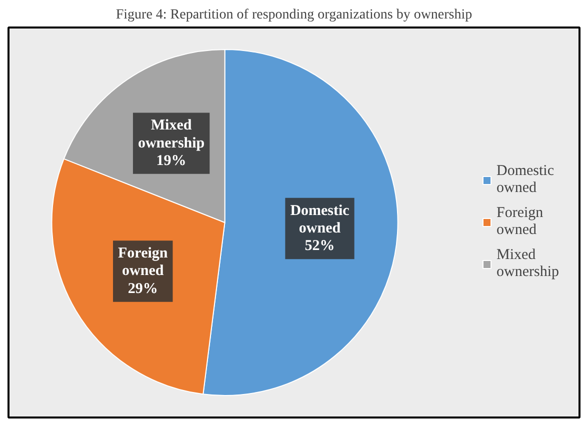 This screenshot has width=587, height=421. I want to click on data-label: 19%, so click(171, 160).